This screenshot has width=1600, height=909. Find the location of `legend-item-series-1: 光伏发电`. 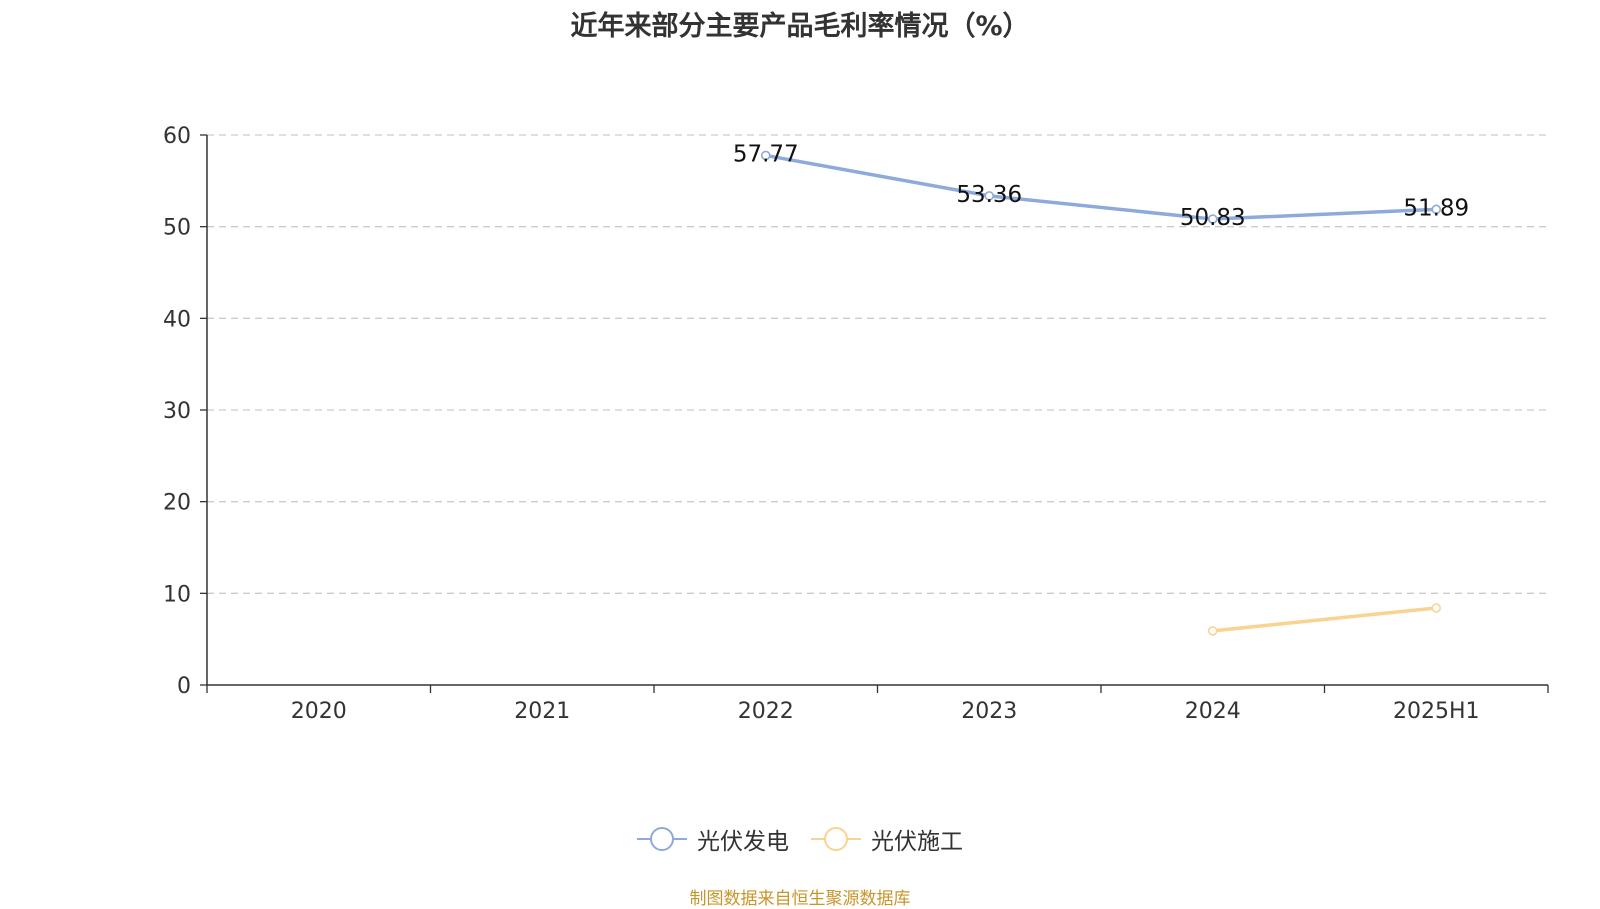

legend-item-series-1: 光伏发电 is located at coordinates (713, 839).